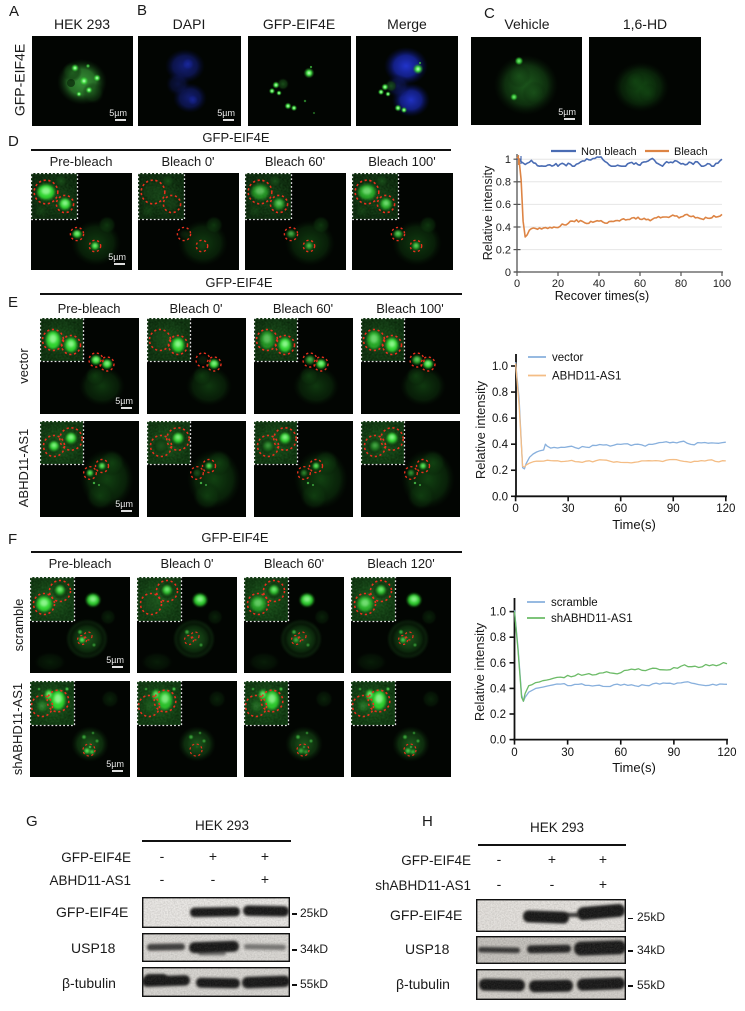 The height and width of the screenshot is (1011, 745). What do you see at coordinates (508, 160) in the screenshot?
I see `svg-text: 1` at bounding box center [508, 160].